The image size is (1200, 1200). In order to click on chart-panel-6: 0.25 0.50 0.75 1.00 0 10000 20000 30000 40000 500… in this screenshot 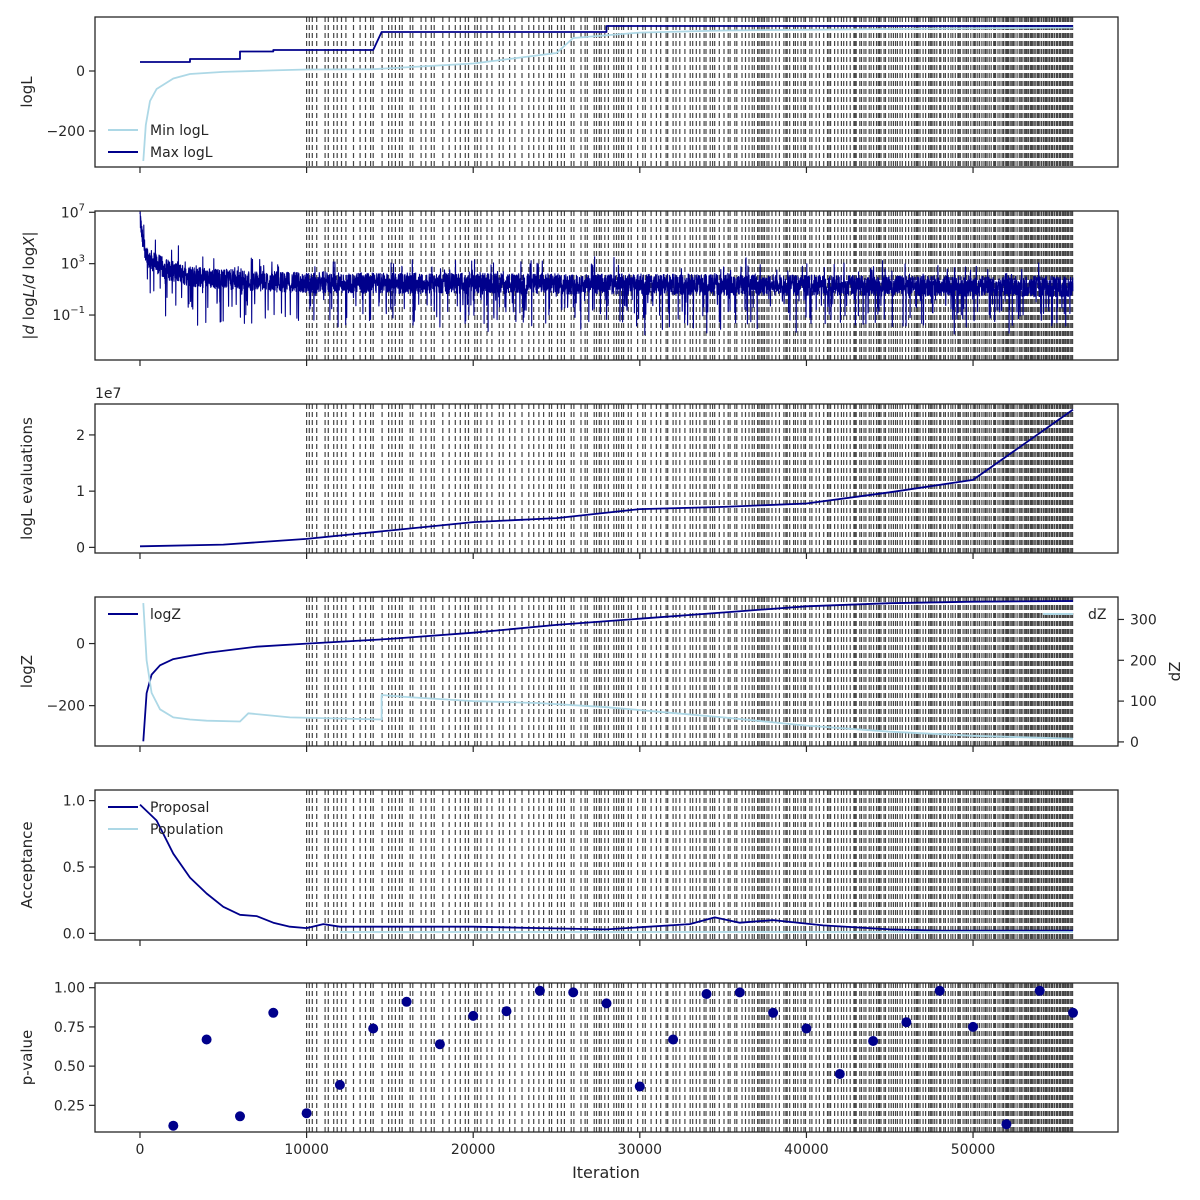, I will do `click(568, 1069)`.